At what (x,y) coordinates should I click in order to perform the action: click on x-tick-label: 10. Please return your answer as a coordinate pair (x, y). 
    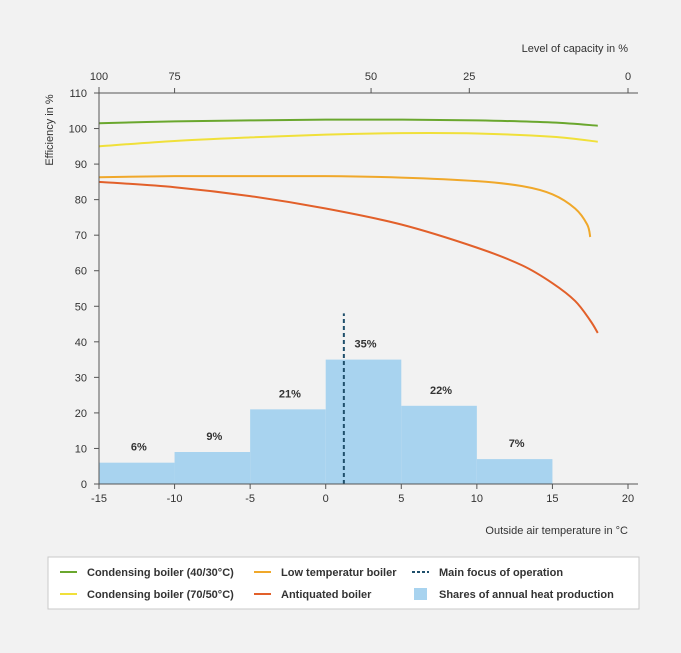
    Looking at the image, I should click on (477, 499).